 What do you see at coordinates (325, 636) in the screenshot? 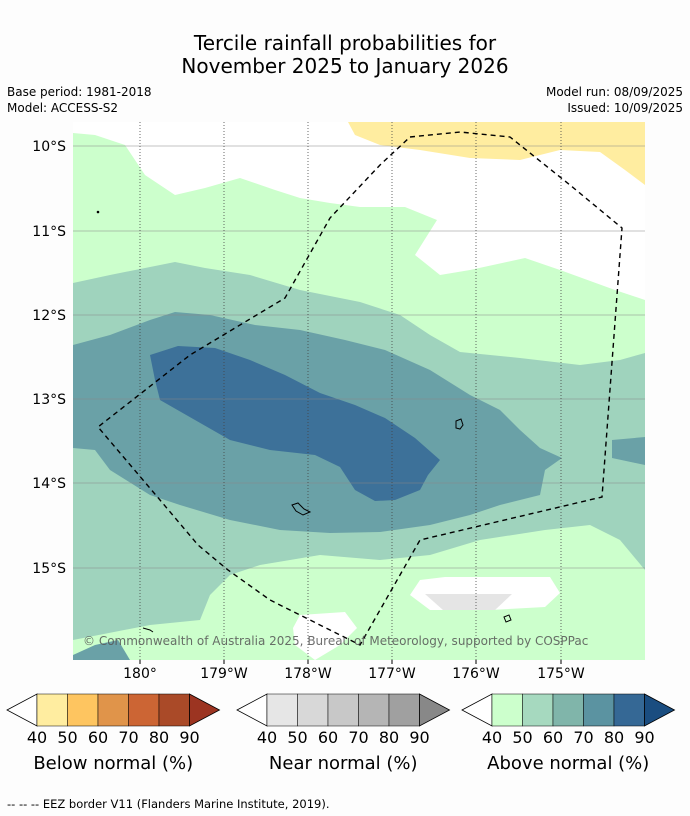
I see `near-normal-patch-south` at bounding box center [325, 636].